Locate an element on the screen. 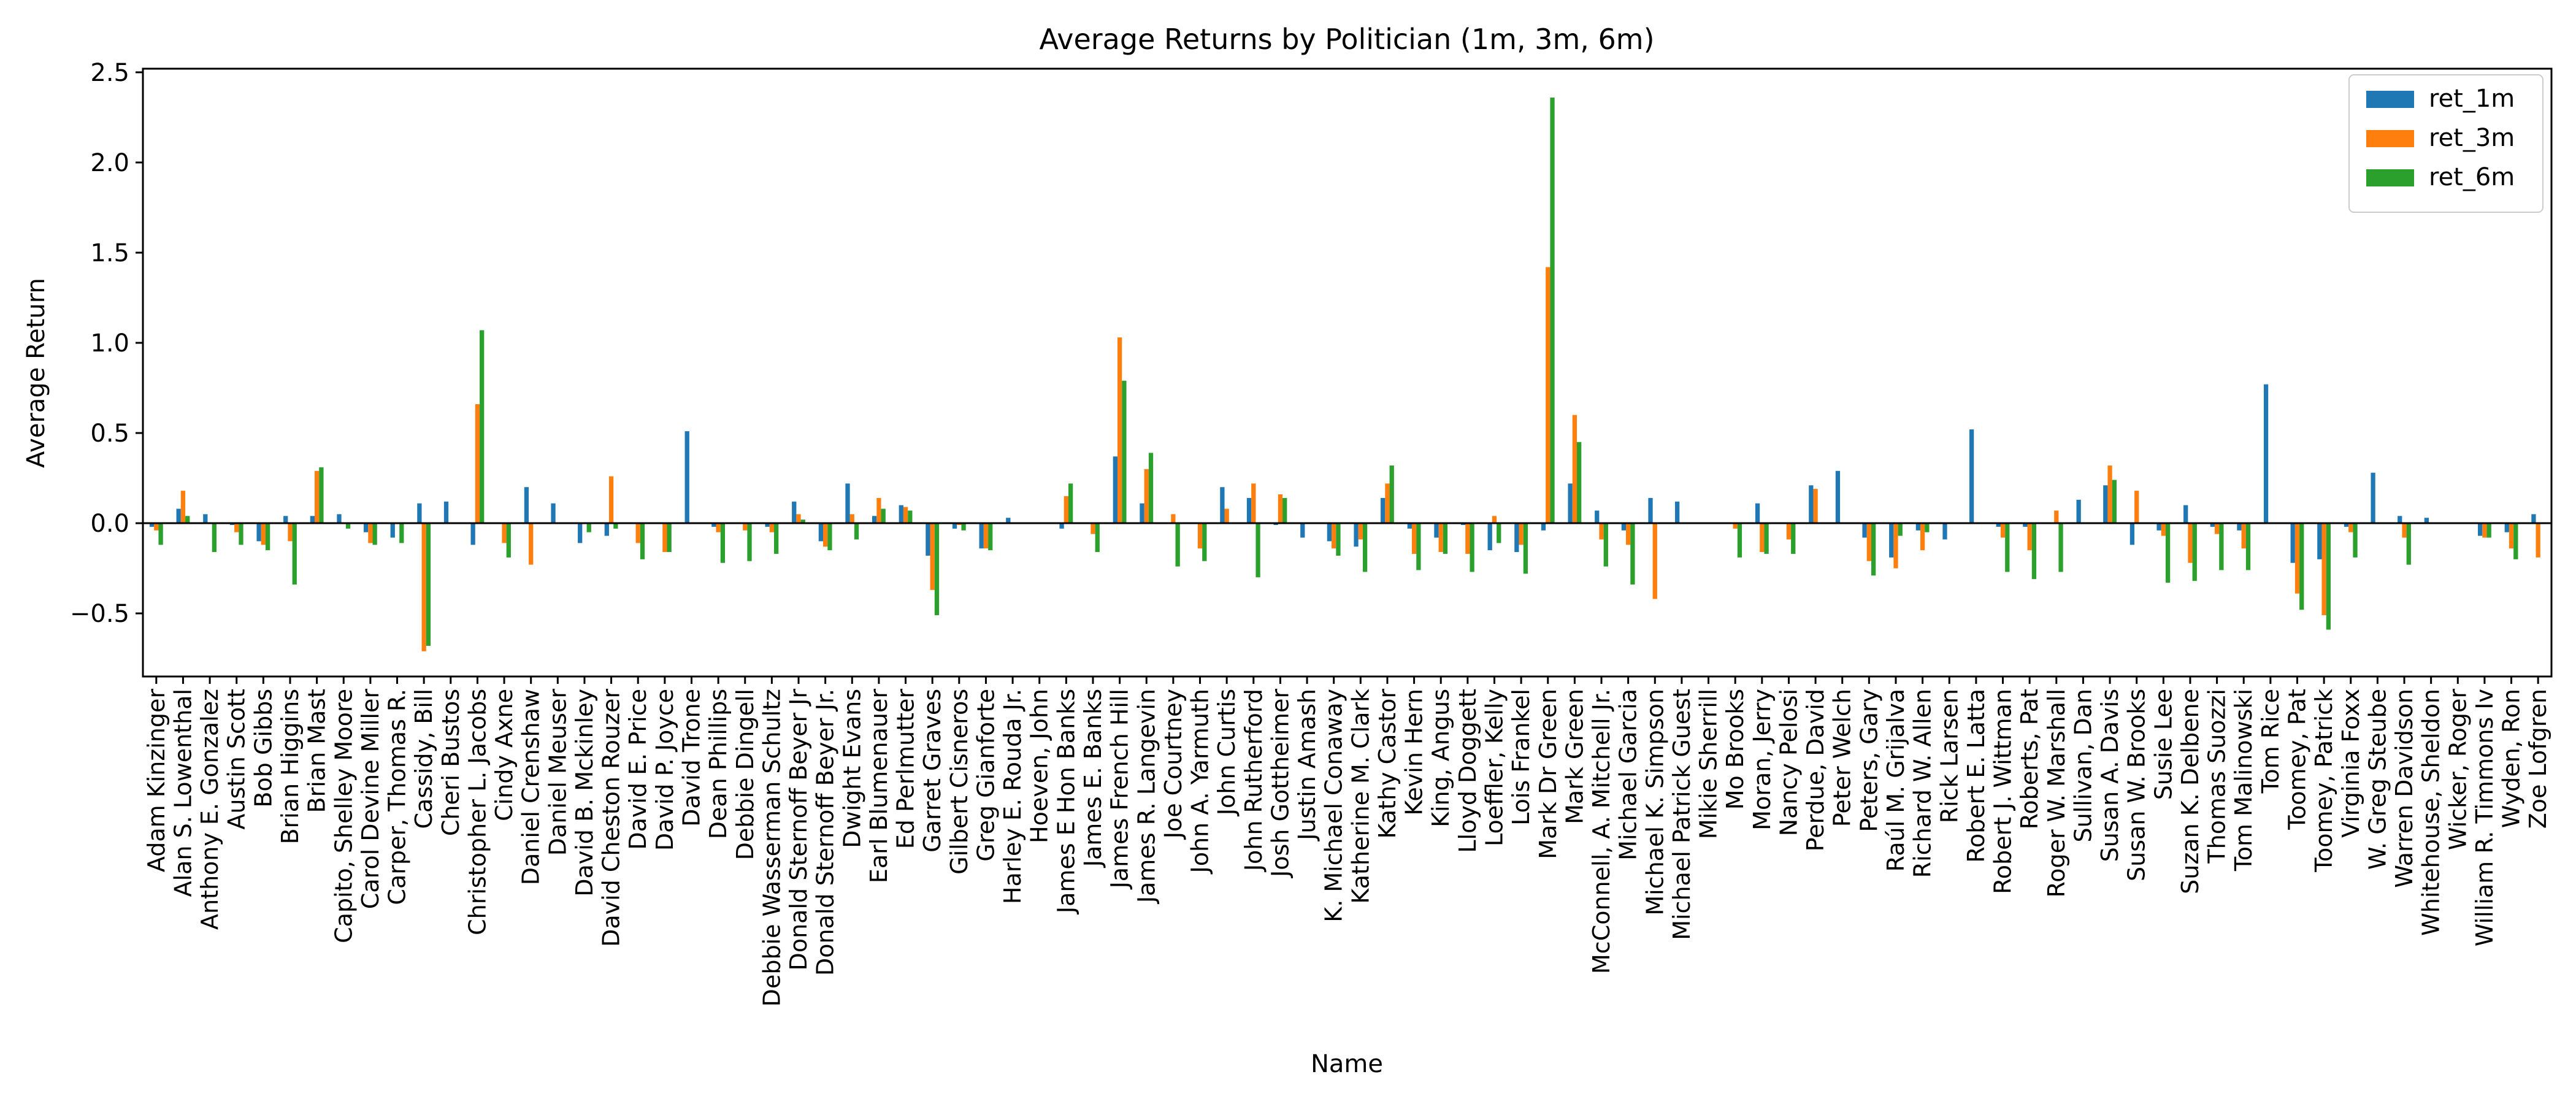 The width and height of the screenshot is (2576, 1104). x-tick-label: W. Greg Steube is located at coordinates (2377, 779).